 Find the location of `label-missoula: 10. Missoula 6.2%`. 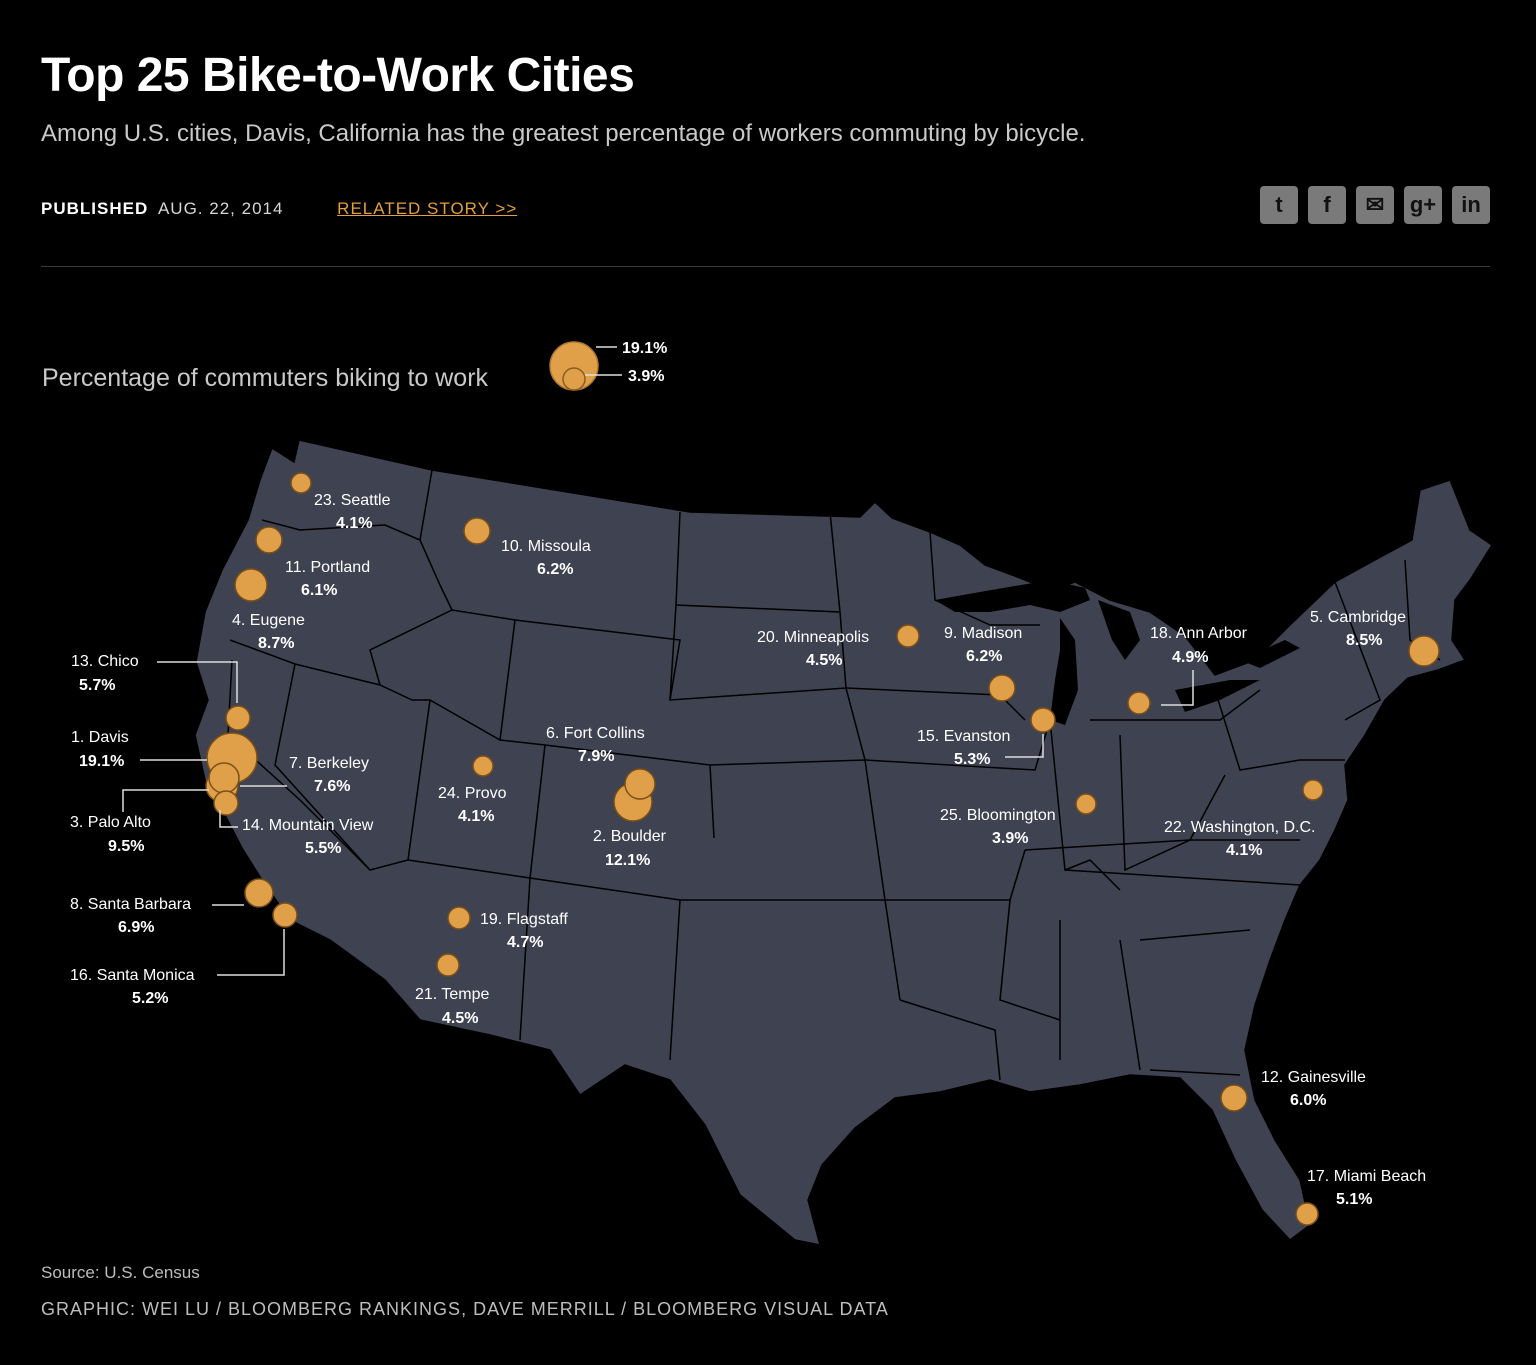

label-missoula: 10. Missoula 6.2% is located at coordinates (546, 558).